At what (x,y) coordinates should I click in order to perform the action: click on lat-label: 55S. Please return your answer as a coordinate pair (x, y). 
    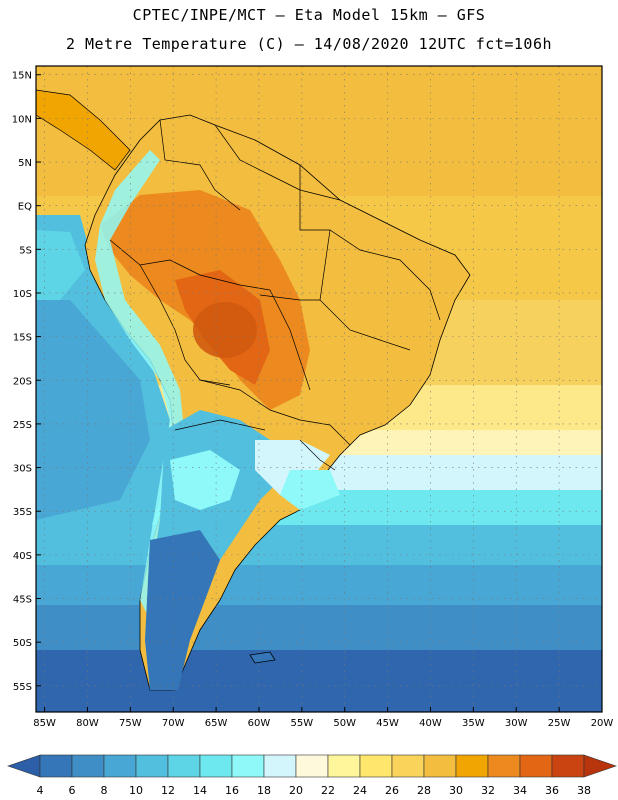
    Looking at the image, I should click on (22, 687).